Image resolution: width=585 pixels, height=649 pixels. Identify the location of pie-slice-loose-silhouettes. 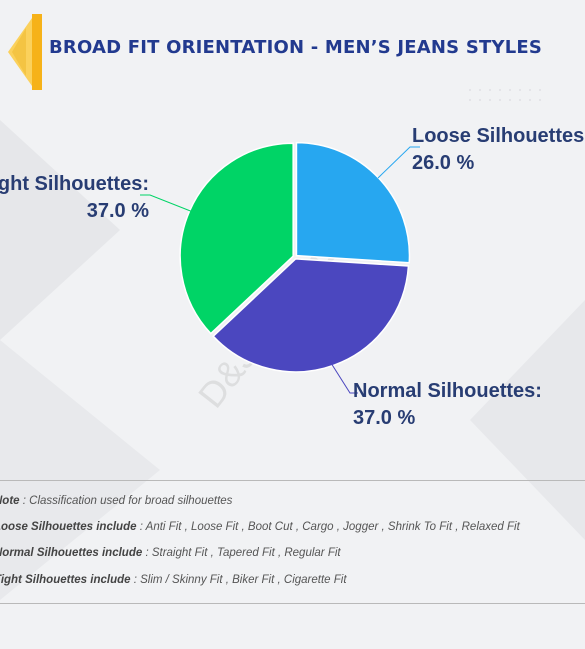
(353, 202).